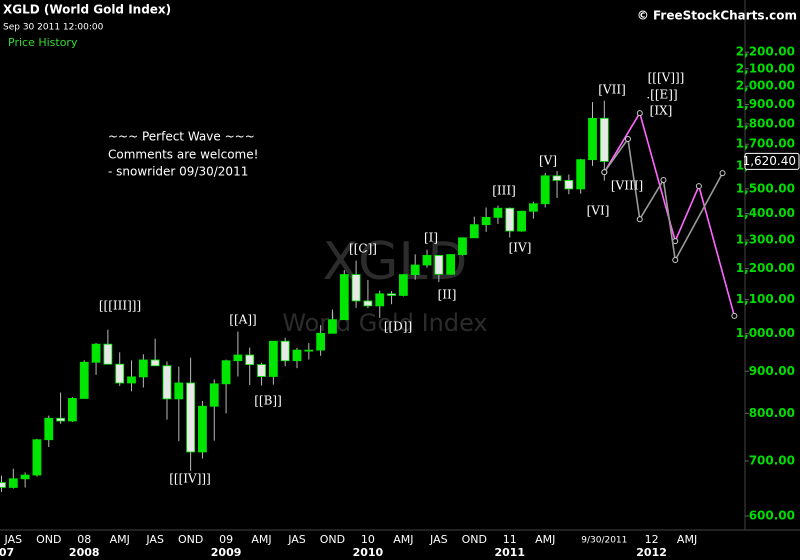 The image size is (800, 560). I want to click on wave-label: [VIII], so click(627, 186).